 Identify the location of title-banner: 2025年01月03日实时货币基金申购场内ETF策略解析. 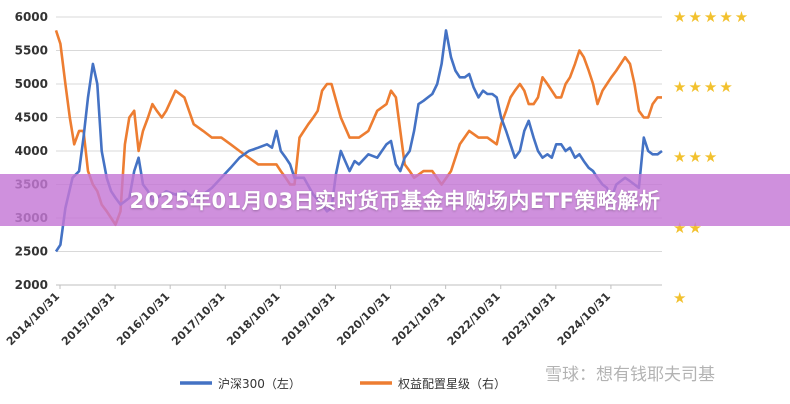
(395, 200).